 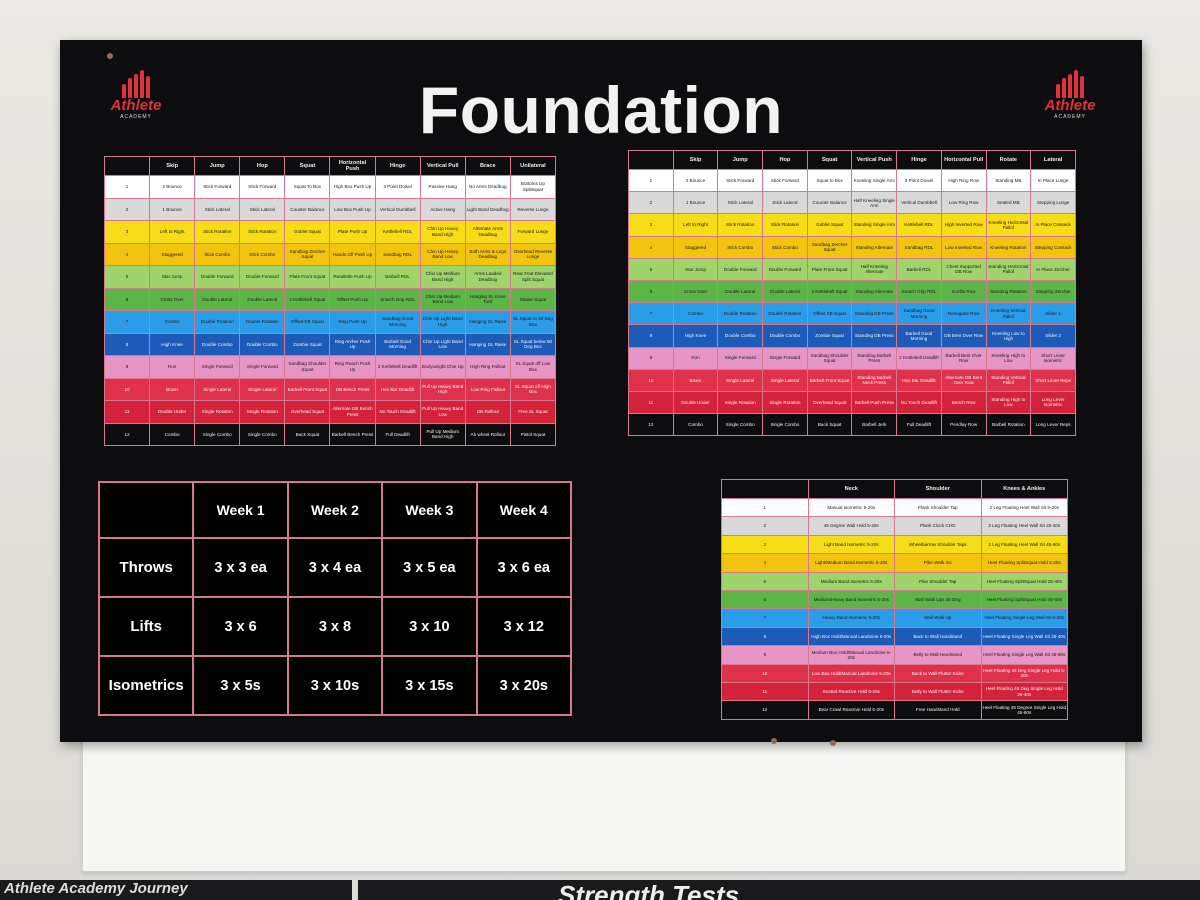 I want to click on column-header: Vertical Push, so click(x=874, y=160).